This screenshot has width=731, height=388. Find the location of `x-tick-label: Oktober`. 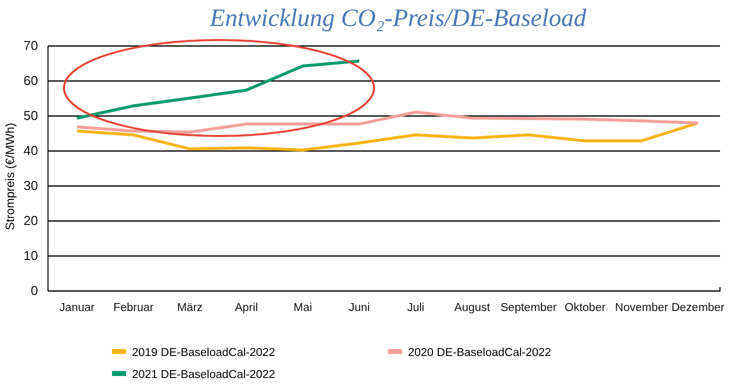

x-tick-label: Oktober is located at coordinates (585, 308).